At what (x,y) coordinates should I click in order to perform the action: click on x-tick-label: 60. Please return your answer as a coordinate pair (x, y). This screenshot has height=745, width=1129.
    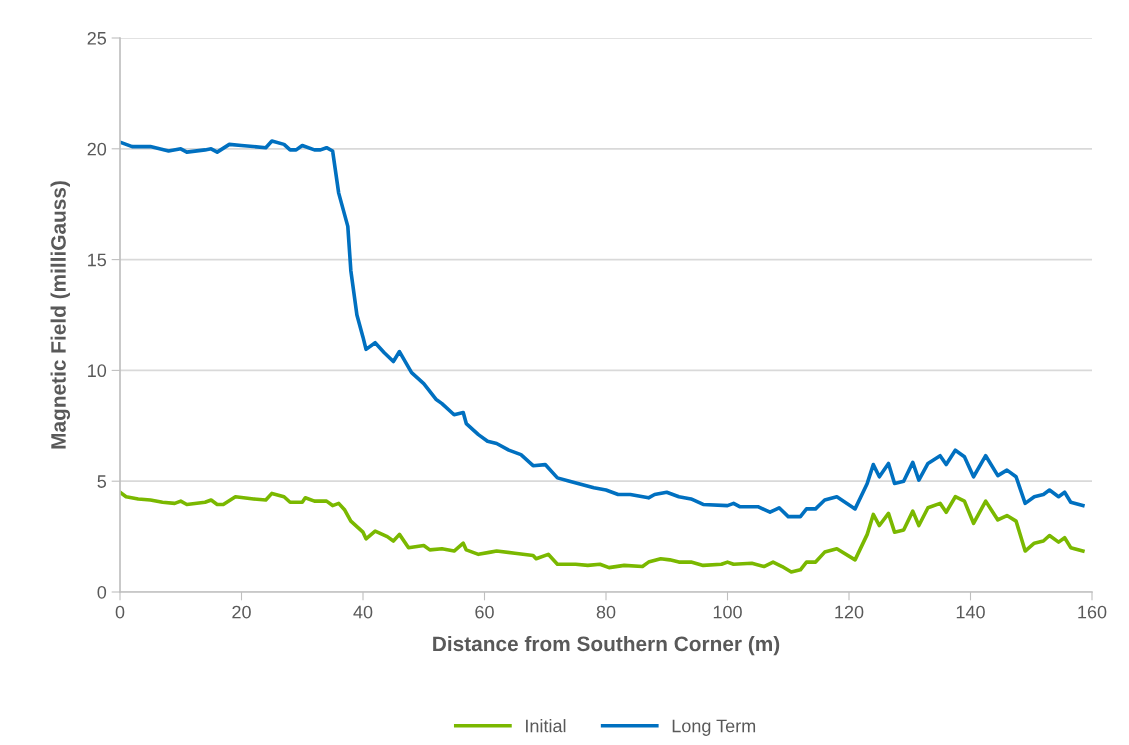
    Looking at the image, I should click on (484, 612).